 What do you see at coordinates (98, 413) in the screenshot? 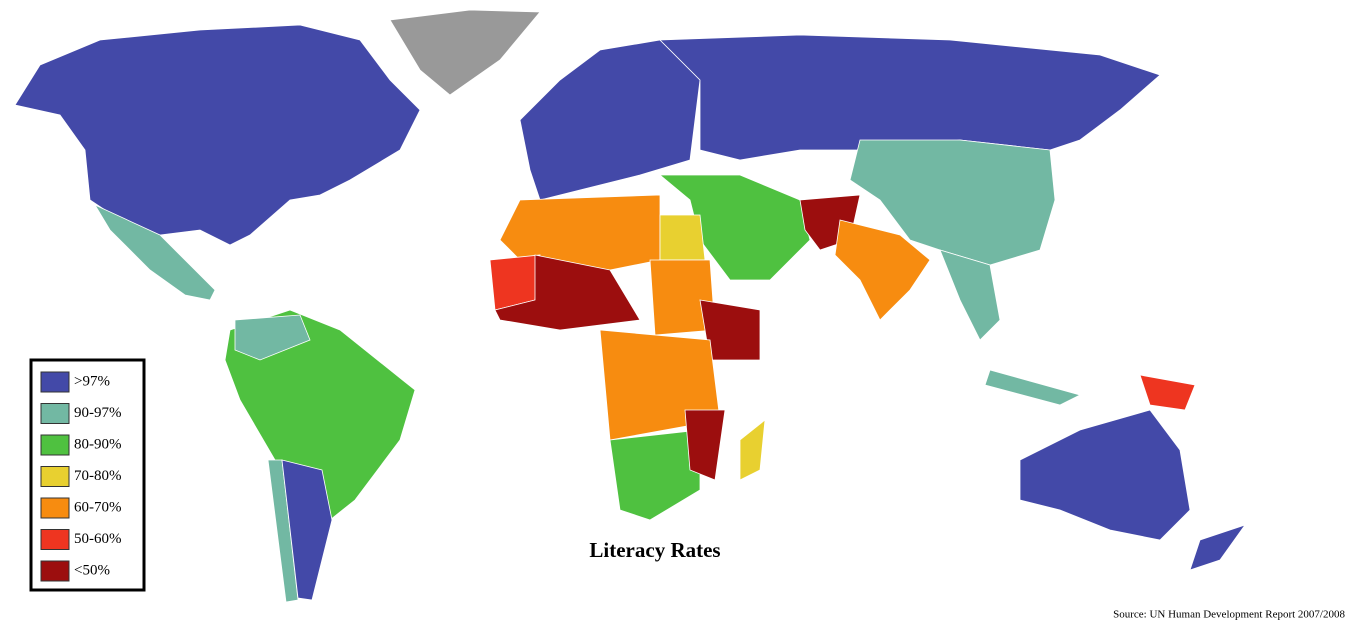
I see `legend-label: 90-97%` at bounding box center [98, 413].